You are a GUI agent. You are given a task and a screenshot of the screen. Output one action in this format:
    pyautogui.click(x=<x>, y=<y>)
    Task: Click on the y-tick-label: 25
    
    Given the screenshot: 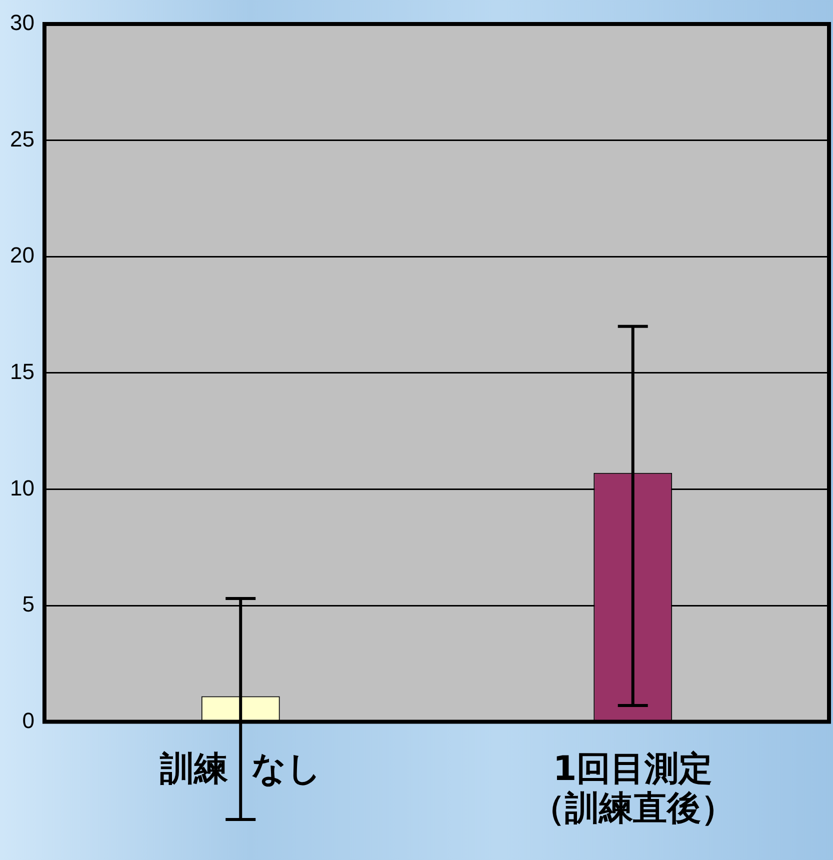 What is the action you would take?
    pyautogui.click(x=22, y=139)
    